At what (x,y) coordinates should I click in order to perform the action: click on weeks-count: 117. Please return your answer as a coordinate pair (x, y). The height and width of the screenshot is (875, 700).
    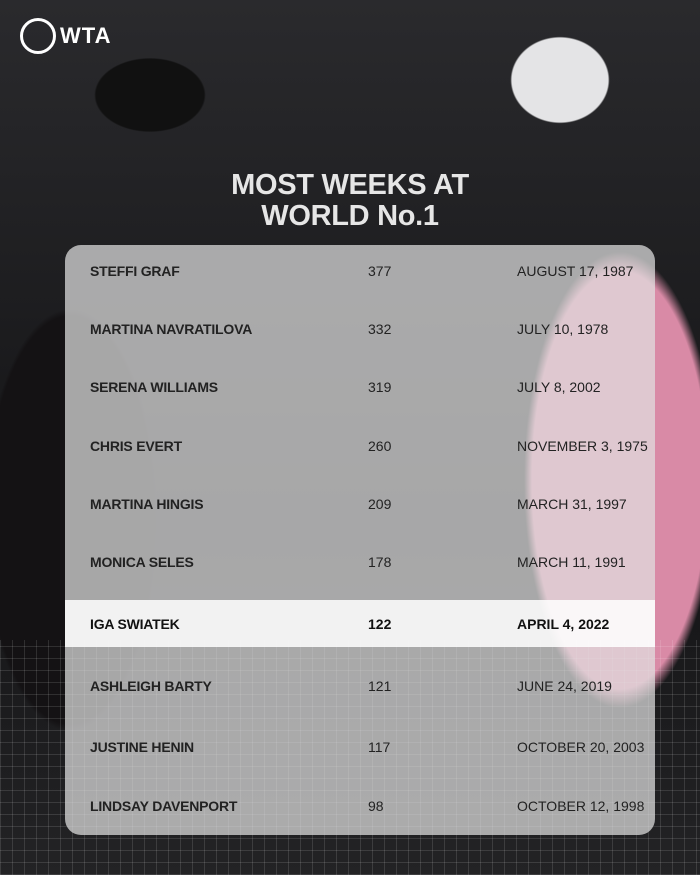
    Looking at the image, I should click on (379, 747).